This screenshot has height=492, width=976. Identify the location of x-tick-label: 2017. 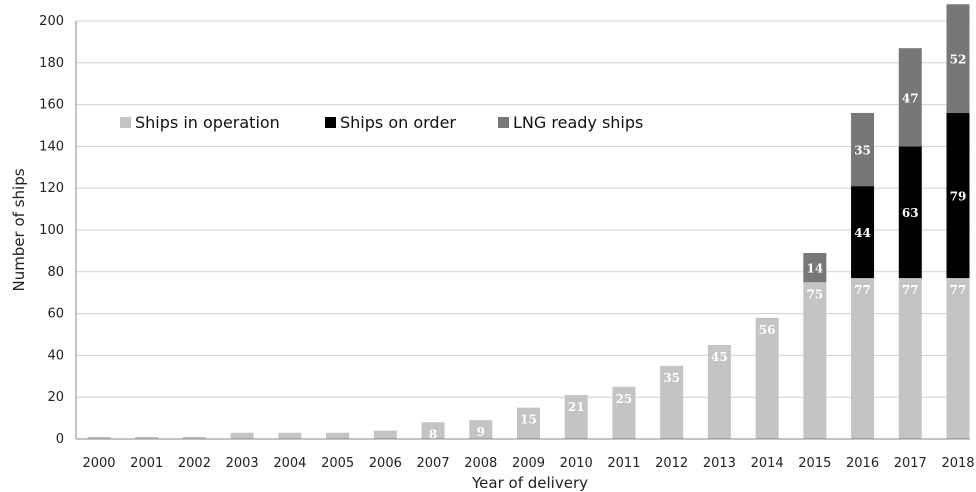
(910, 463).